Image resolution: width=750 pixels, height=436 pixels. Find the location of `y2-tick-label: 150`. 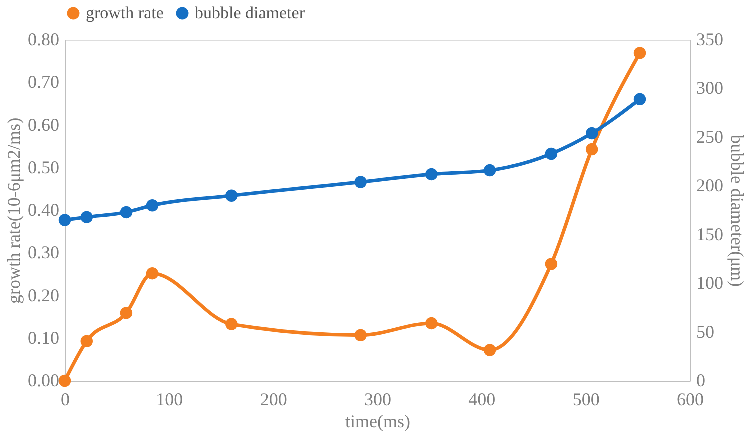

y2-tick-label: 150 is located at coordinates (710, 234).